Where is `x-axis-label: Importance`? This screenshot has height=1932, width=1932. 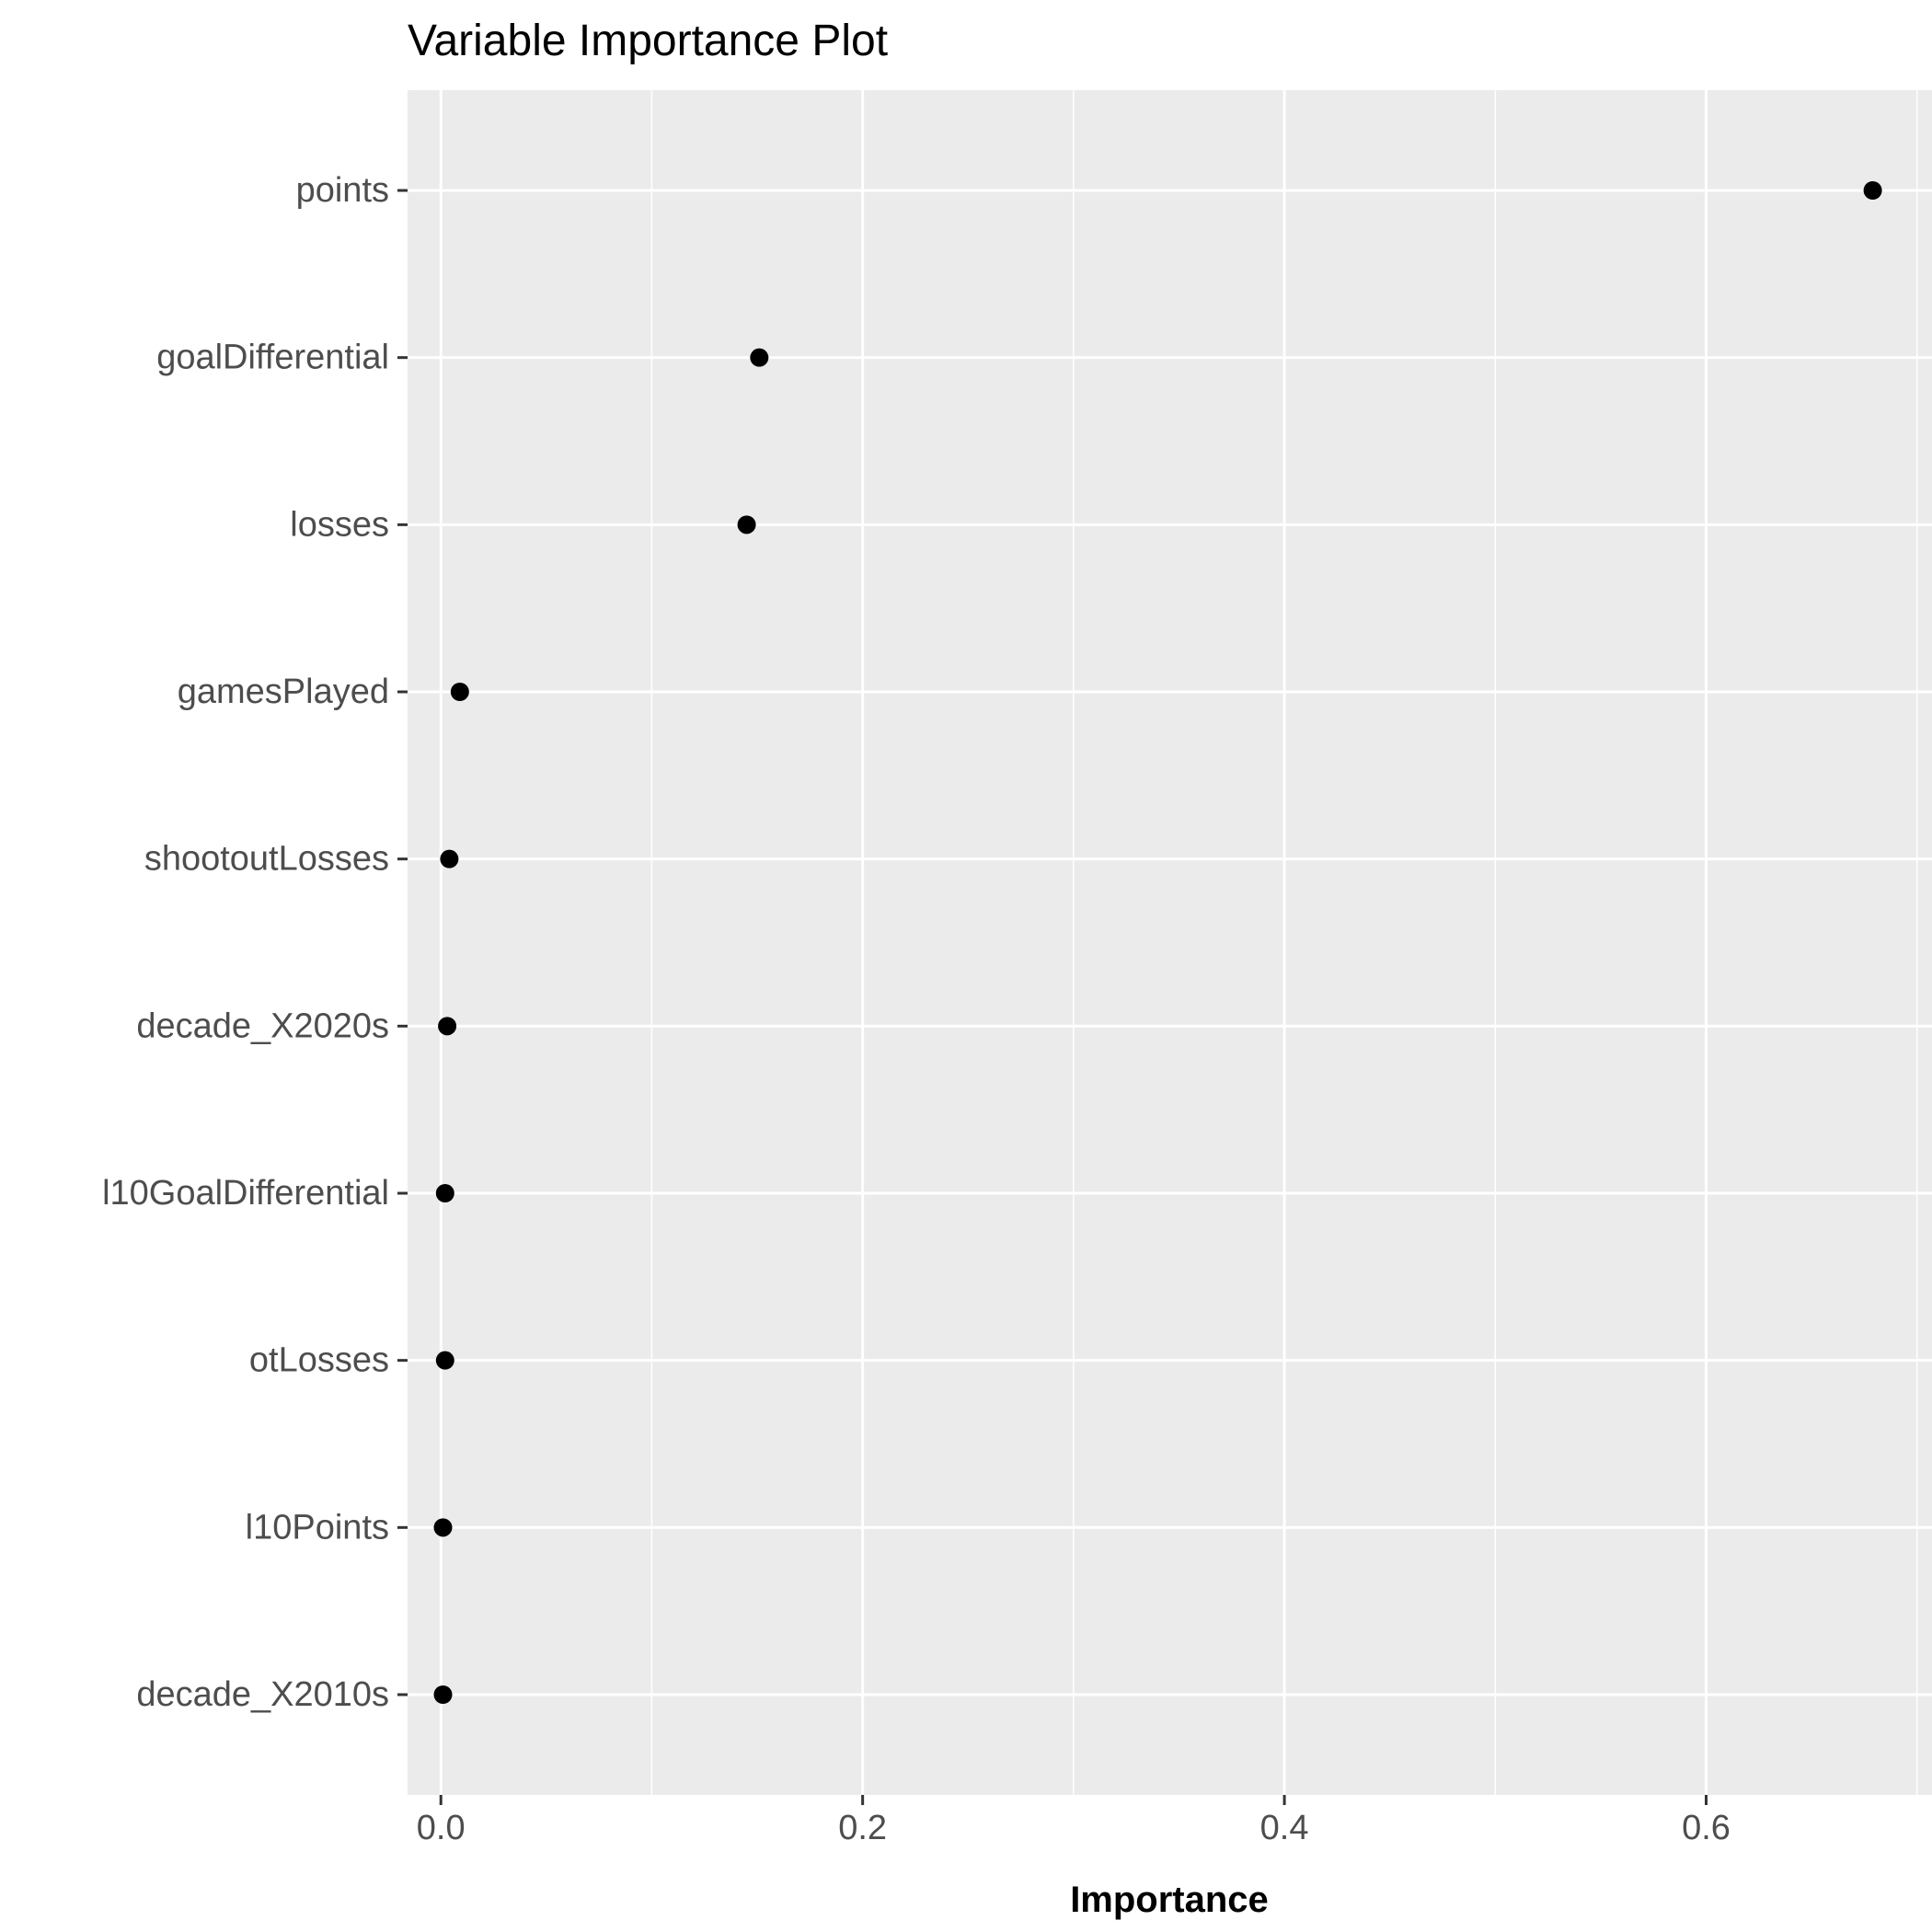
x-axis-label: Importance is located at coordinates (1169, 1900).